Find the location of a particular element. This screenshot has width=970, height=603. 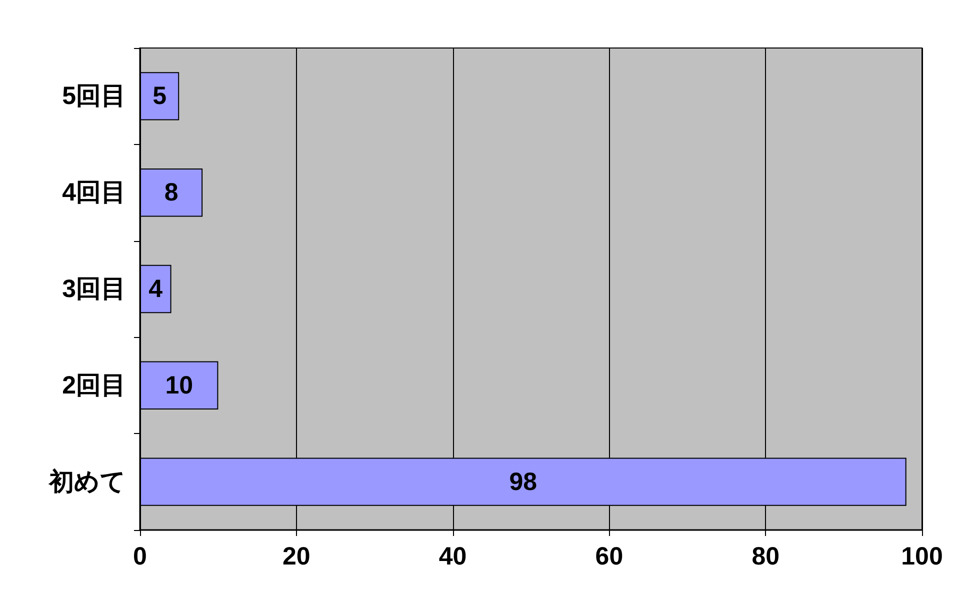

y-tick-label: 2回目 is located at coordinates (94, 385).